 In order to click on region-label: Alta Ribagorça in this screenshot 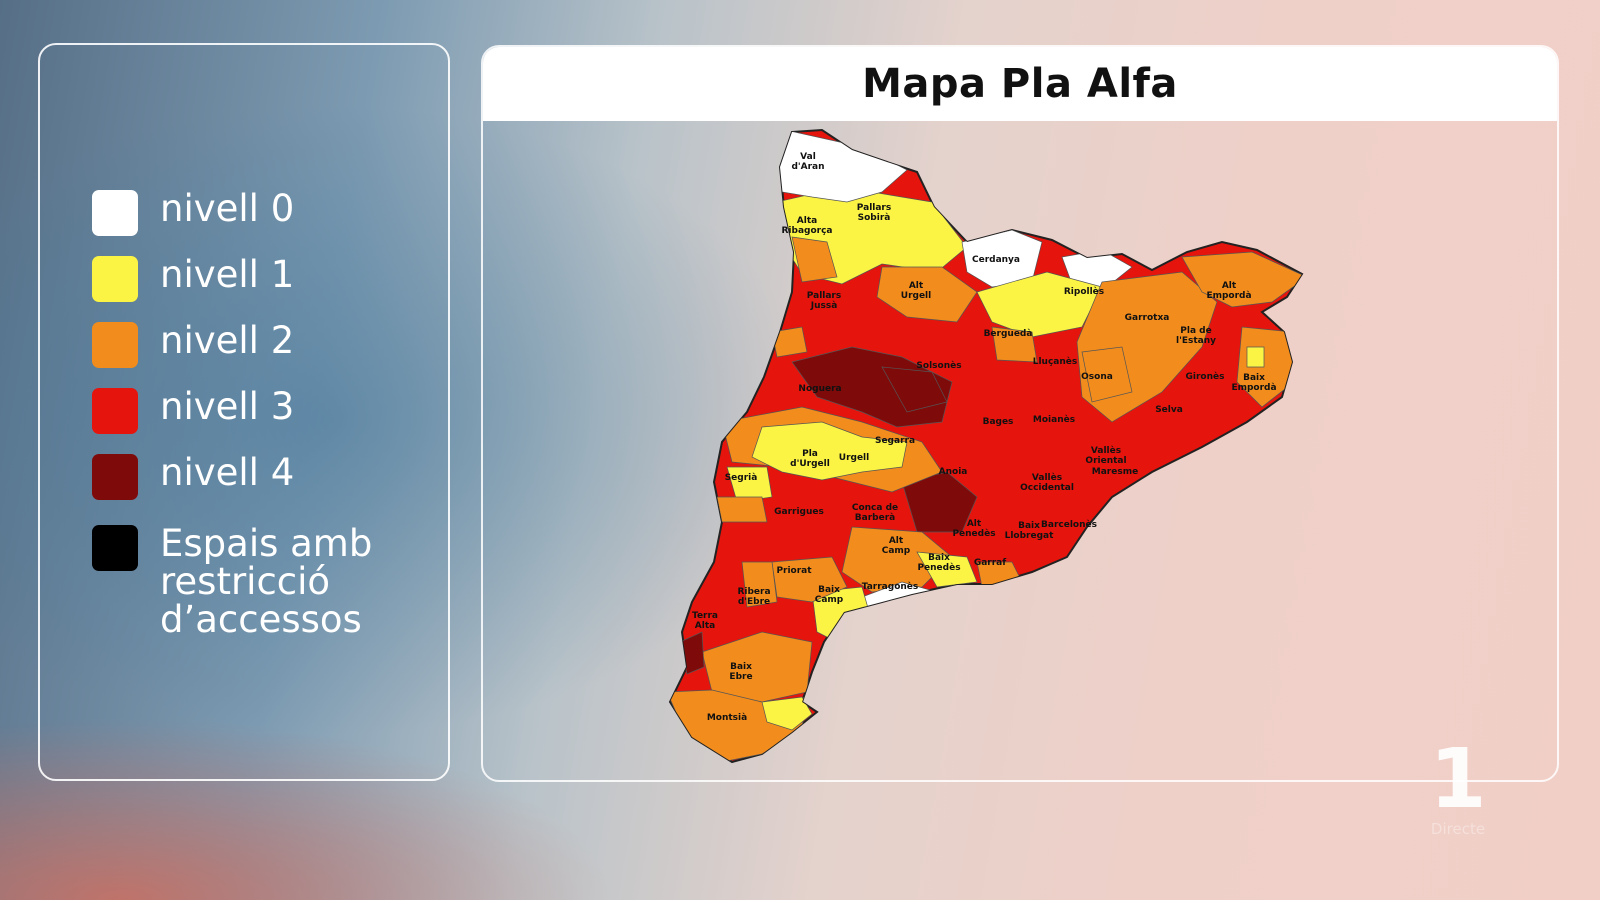, I will do `click(806, 226)`.